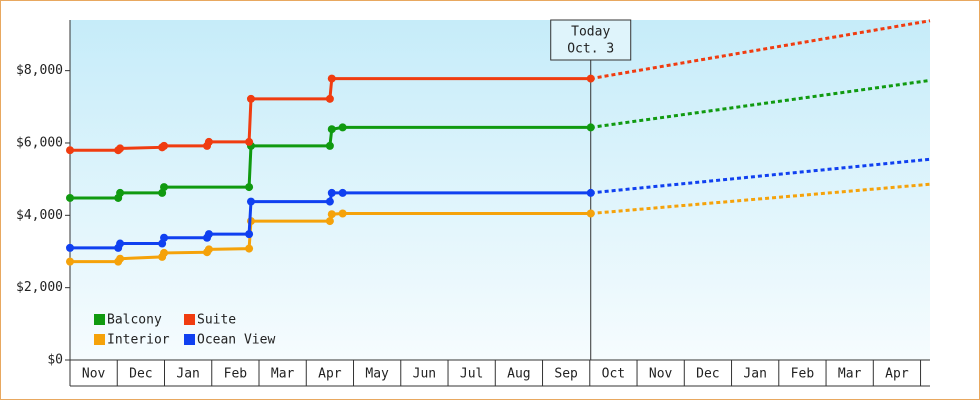  I want to click on x-tick-label: Jun, so click(424, 374).